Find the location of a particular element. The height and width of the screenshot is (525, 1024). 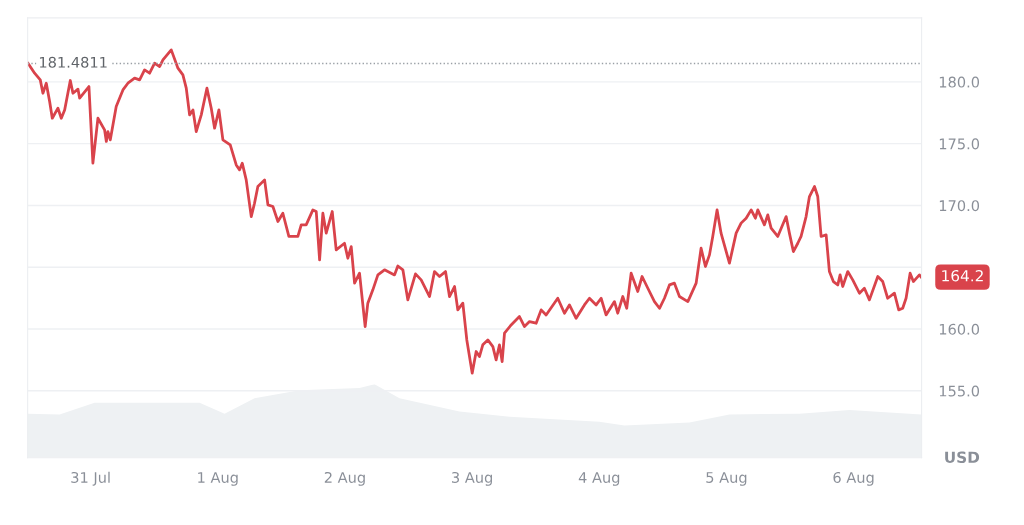

y-tick-label: 160.0 is located at coordinates (959, 329).